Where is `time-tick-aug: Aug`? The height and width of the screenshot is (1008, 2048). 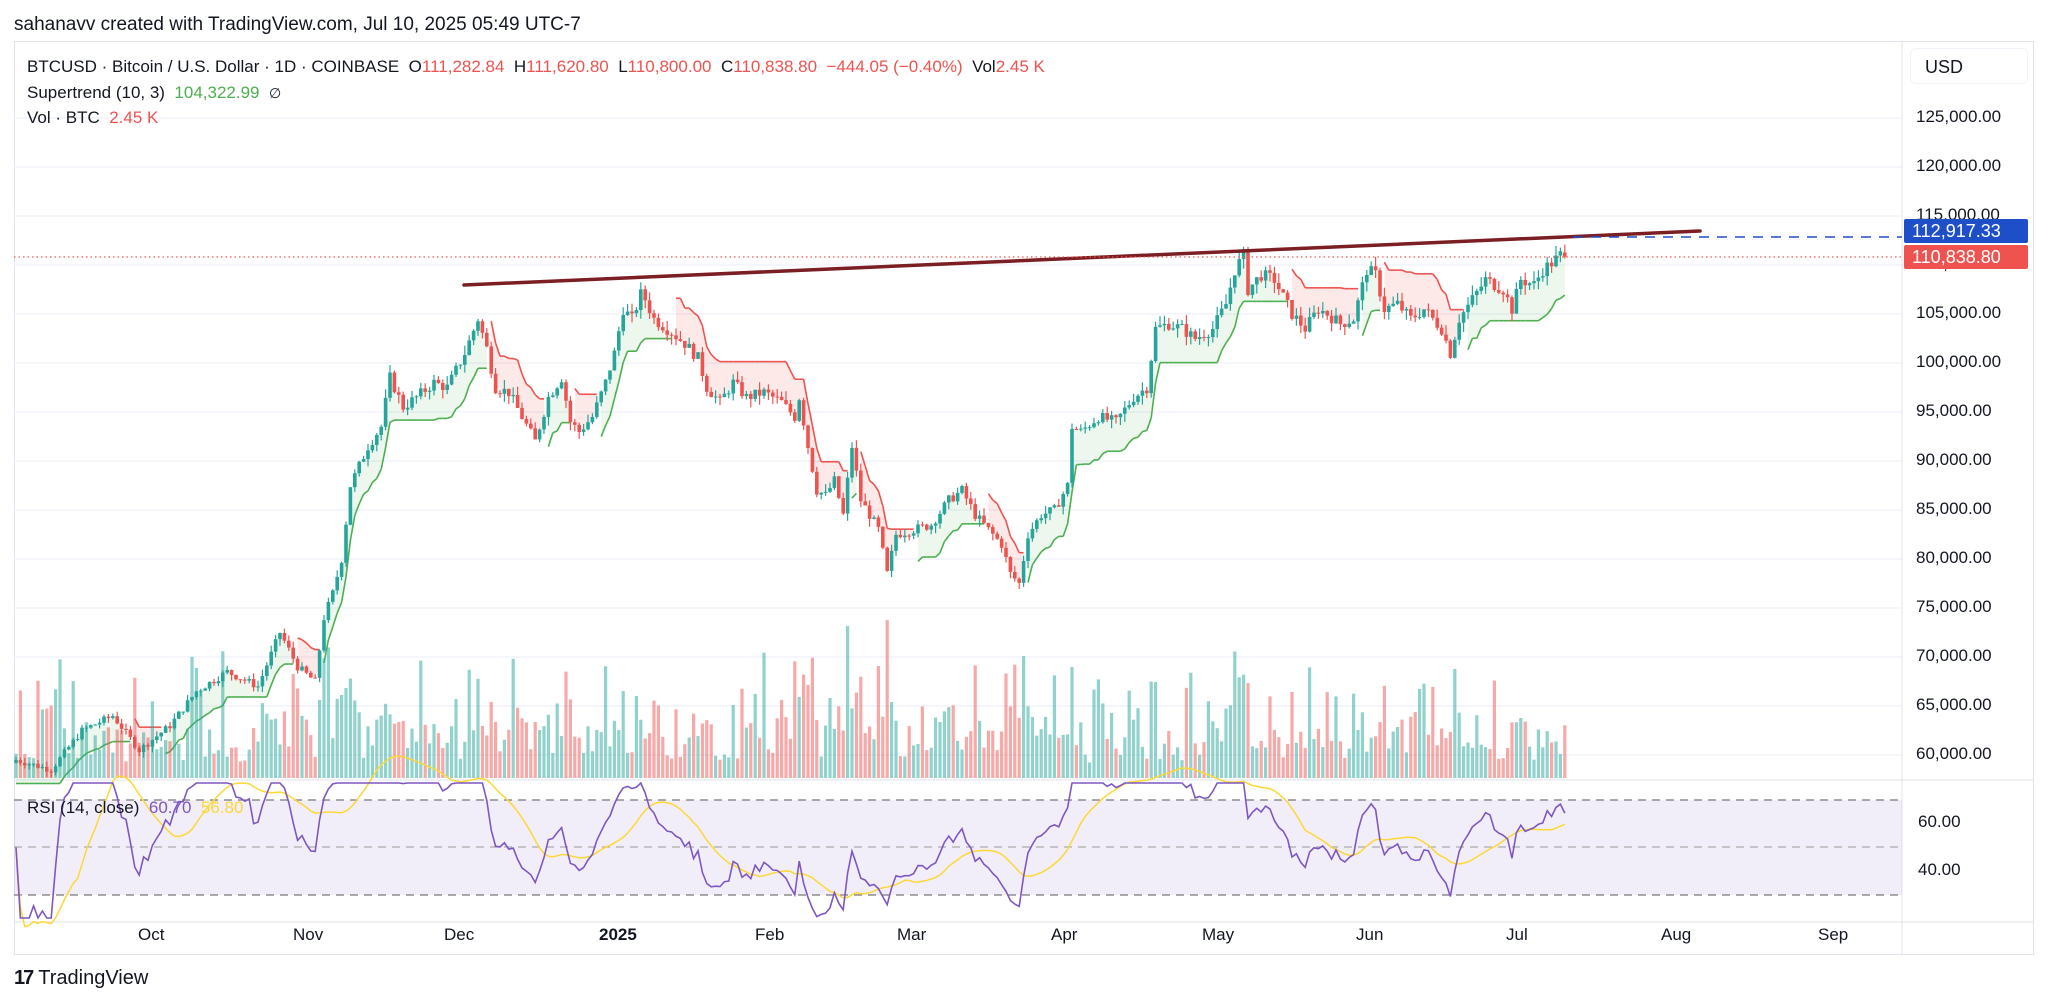 time-tick-aug: Aug is located at coordinates (1676, 934).